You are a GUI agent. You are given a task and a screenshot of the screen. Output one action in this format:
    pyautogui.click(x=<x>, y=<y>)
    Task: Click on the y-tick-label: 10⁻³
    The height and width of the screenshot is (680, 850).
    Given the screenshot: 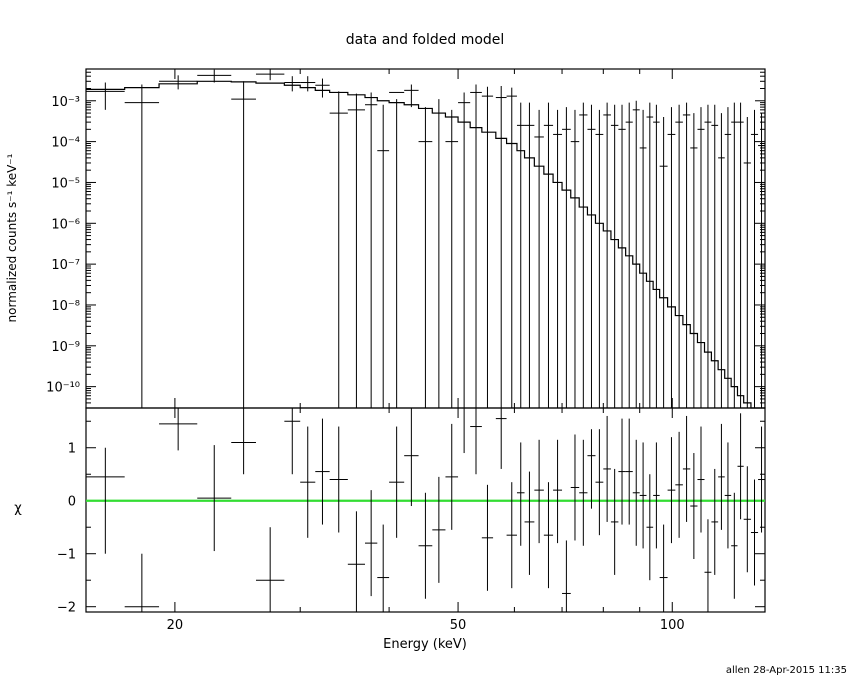 What is the action you would take?
    pyautogui.click(x=65, y=102)
    